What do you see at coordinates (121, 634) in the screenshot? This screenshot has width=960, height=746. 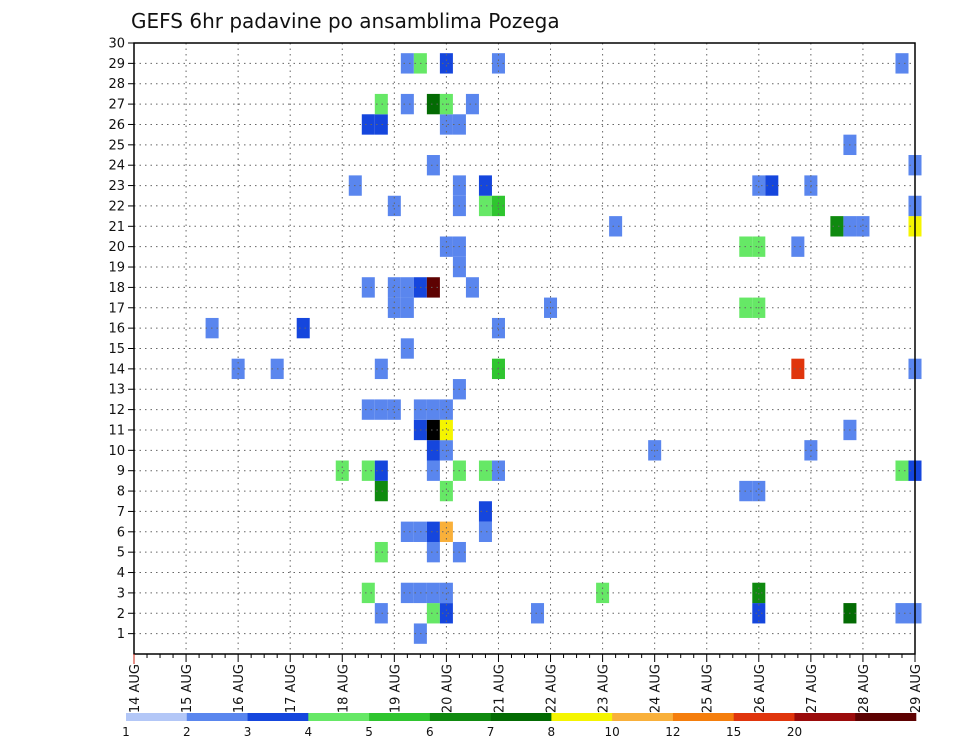 I see `y-tick-label: 1` at bounding box center [121, 634].